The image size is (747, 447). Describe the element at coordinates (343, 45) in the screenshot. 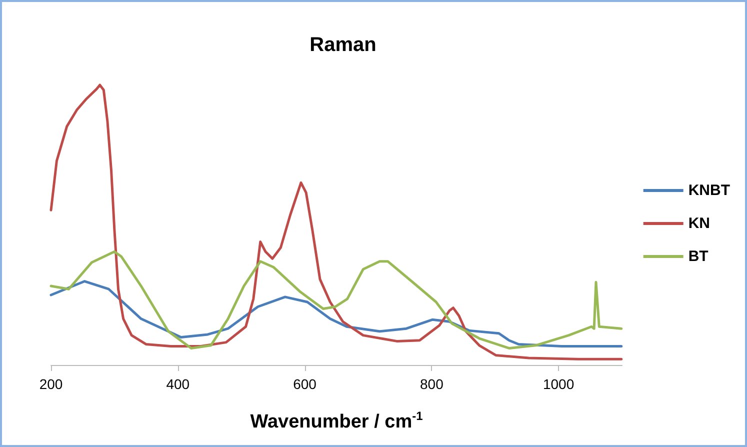

I see `chart-title: Raman` at that location.